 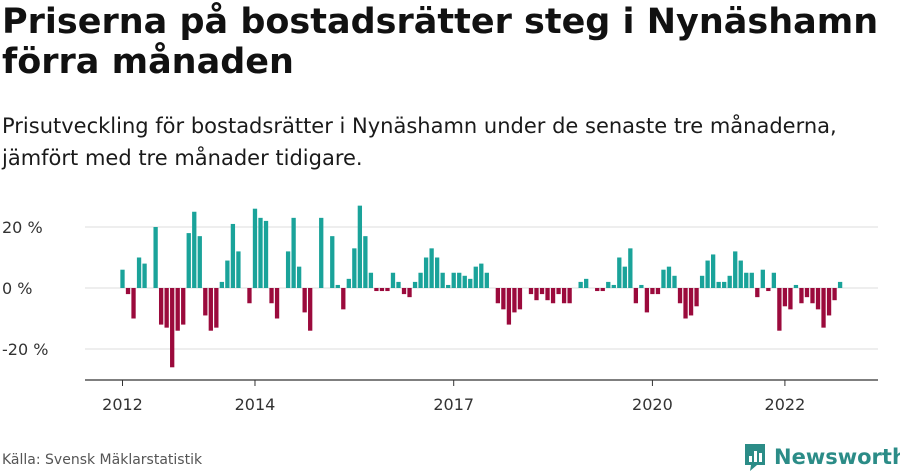 What do you see at coordinates (785, 404) in the screenshot?
I see `x-tick-label: 2022` at bounding box center [785, 404].